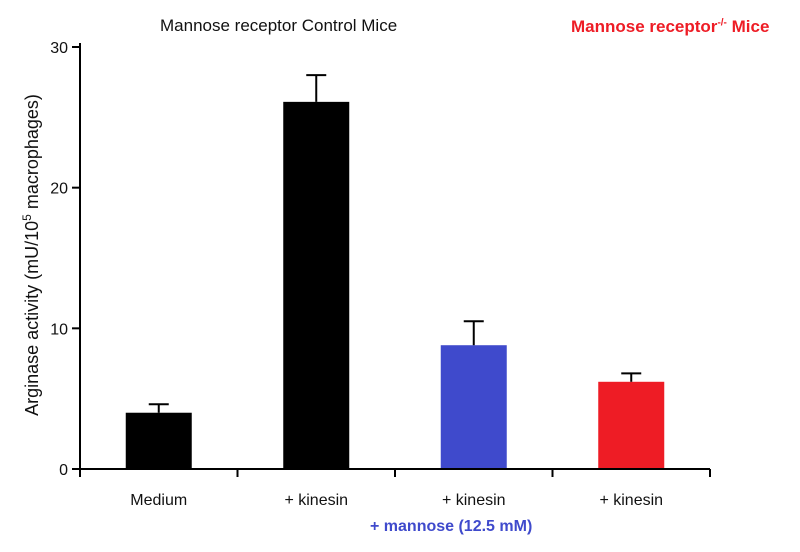 This screenshot has height=552, width=800. What do you see at coordinates (27, 217) in the screenshot?
I see `y-axis-label-superscript: 5` at bounding box center [27, 217].